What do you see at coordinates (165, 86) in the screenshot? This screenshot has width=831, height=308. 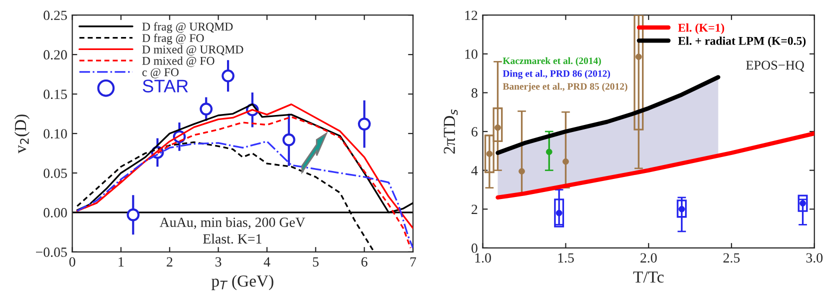 I see `legend-label: STAR` at bounding box center [165, 86].